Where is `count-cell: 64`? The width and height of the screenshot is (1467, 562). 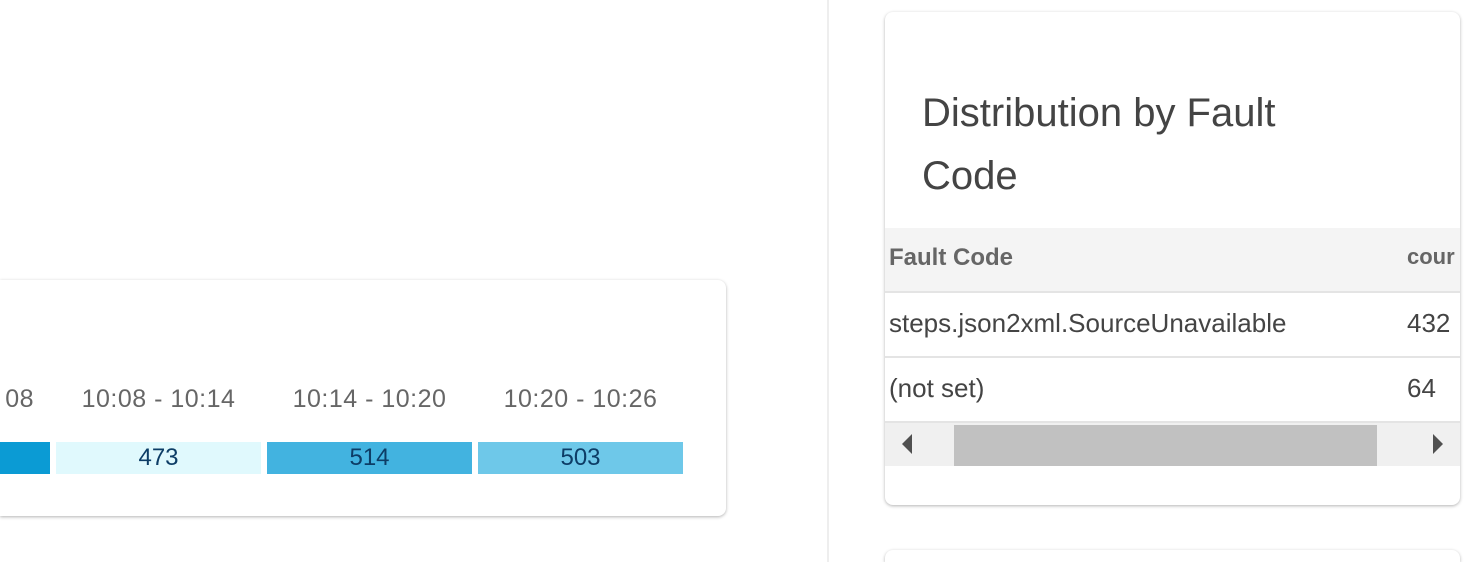
count-cell: 64 is located at coordinates (1421, 388).